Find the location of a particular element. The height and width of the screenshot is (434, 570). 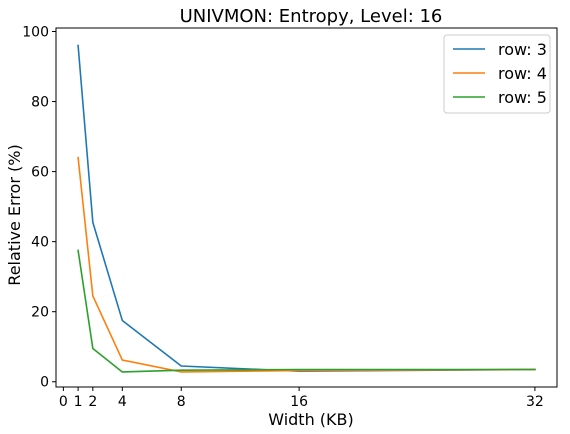

legend-label-1: row: 3 is located at coordinates (522, 49).